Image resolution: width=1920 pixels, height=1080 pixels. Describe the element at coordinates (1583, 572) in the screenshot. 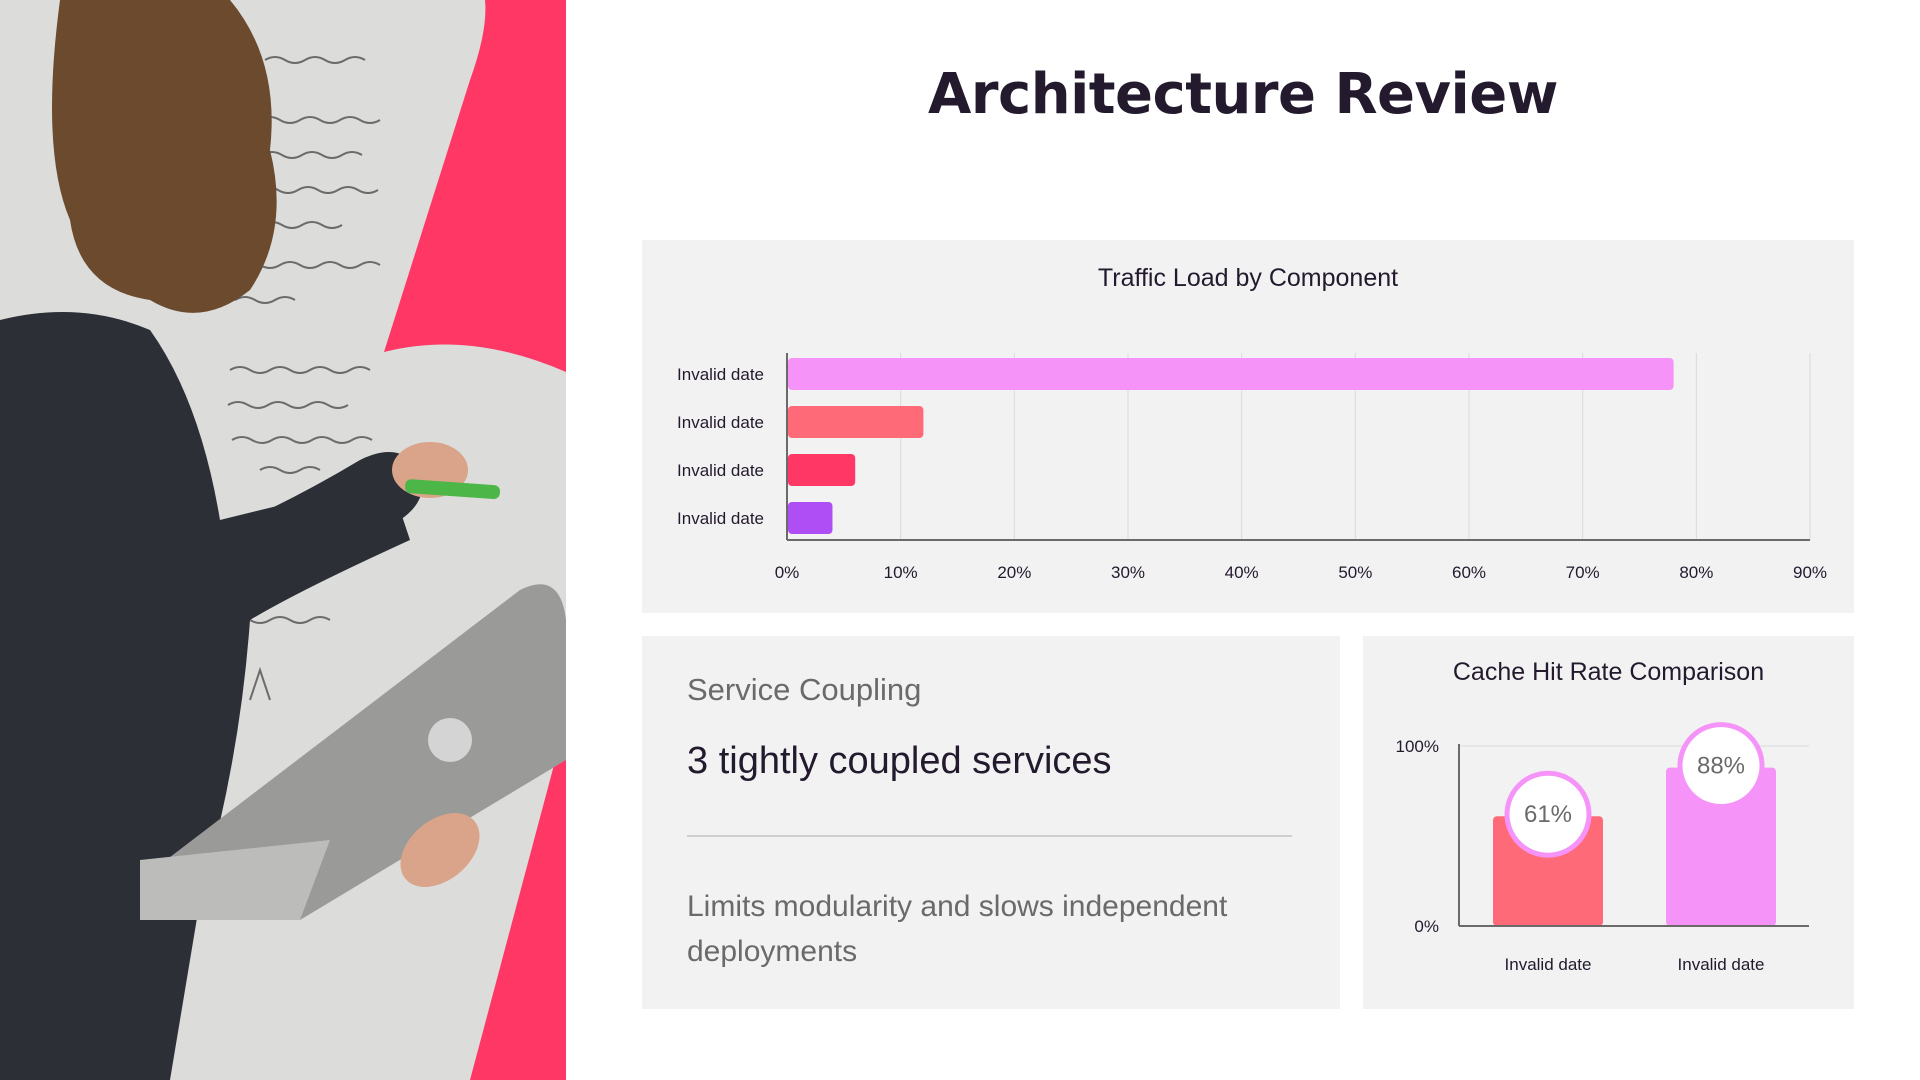

I see `x-tick-label: 70%` at that location.